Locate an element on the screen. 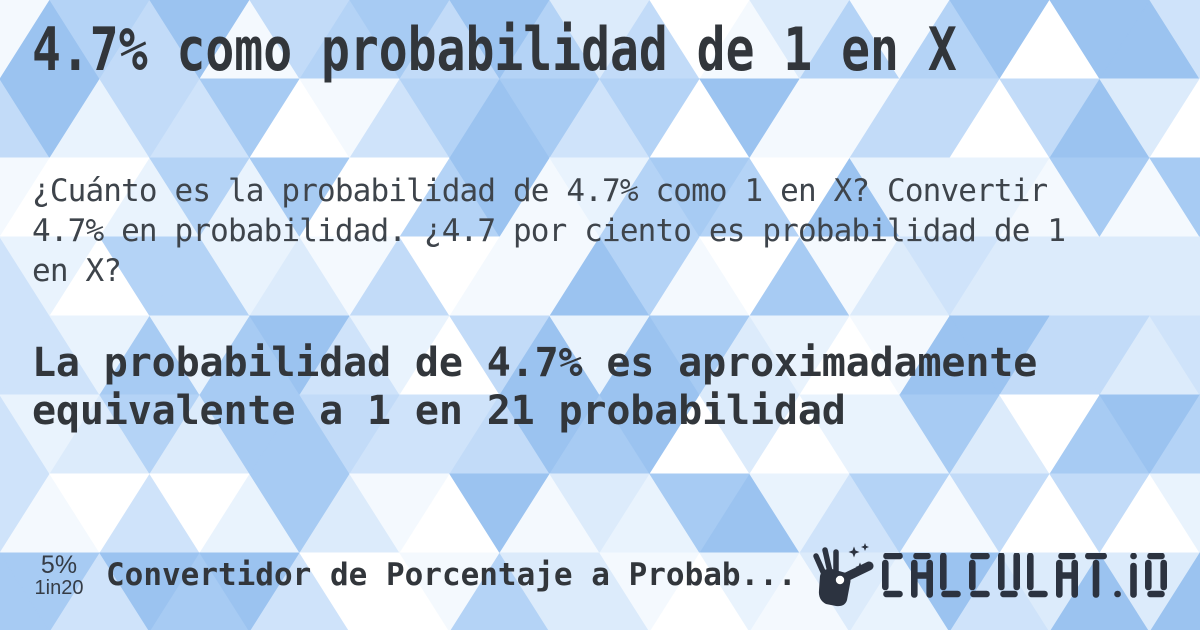 The width and height of the screenshot is (1200, 630). brand-logo is located at coordinates (993, 575).